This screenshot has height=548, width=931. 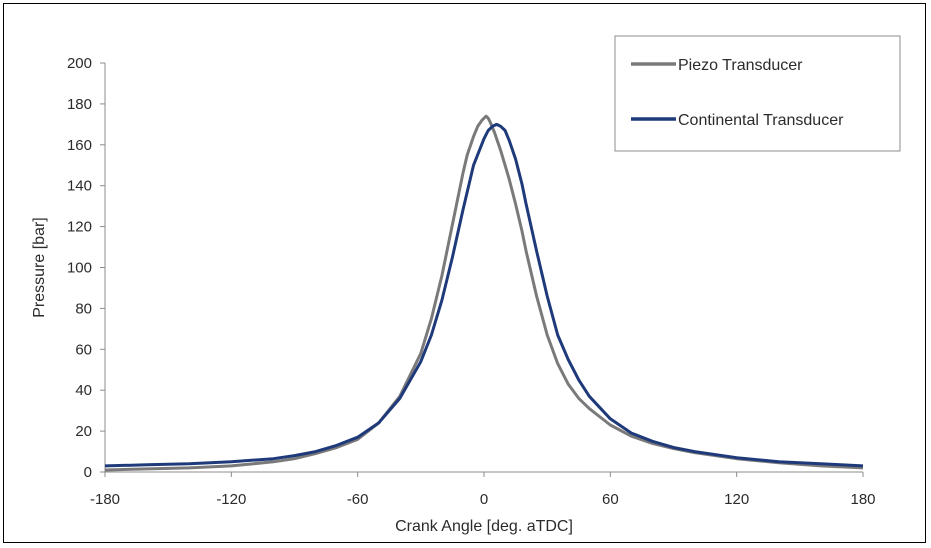 I want to click on y-tick-label: 140, so click(x=79, y=186).